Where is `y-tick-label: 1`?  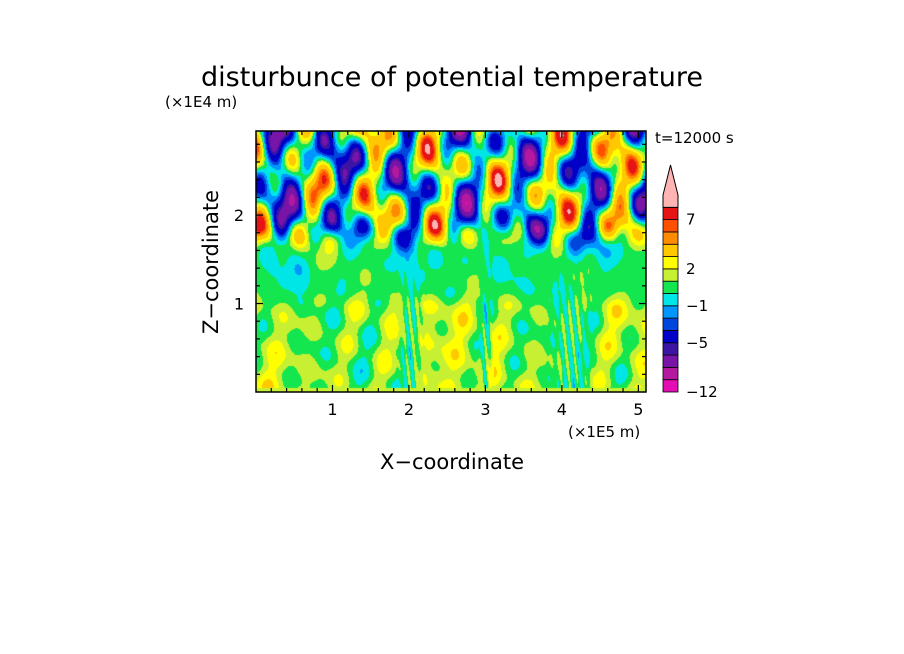
y-tick-label: 1 is located at coordinates (239, 304).